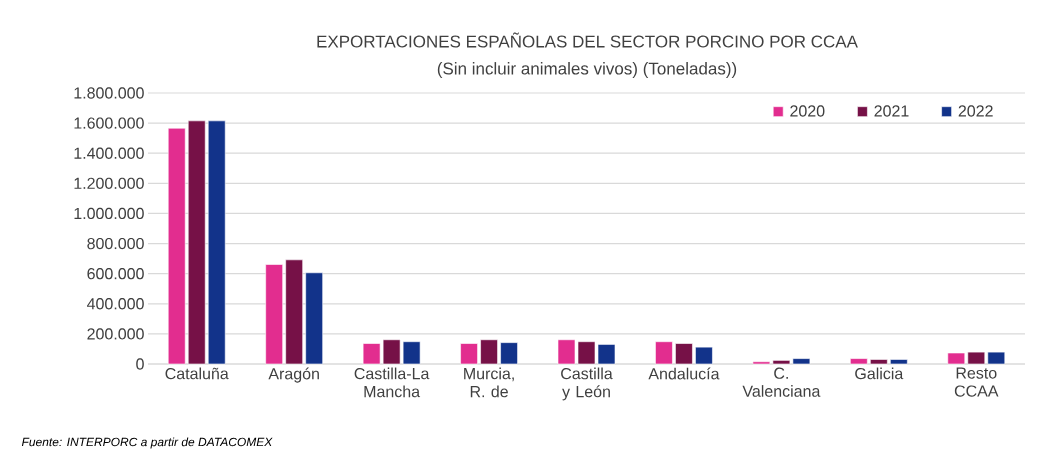 This screenshot has width=1051, height=459. Describe the element at coordinates (109, 153) in the screenshot. I see `y-tick-label: 1.400.000` at that location.